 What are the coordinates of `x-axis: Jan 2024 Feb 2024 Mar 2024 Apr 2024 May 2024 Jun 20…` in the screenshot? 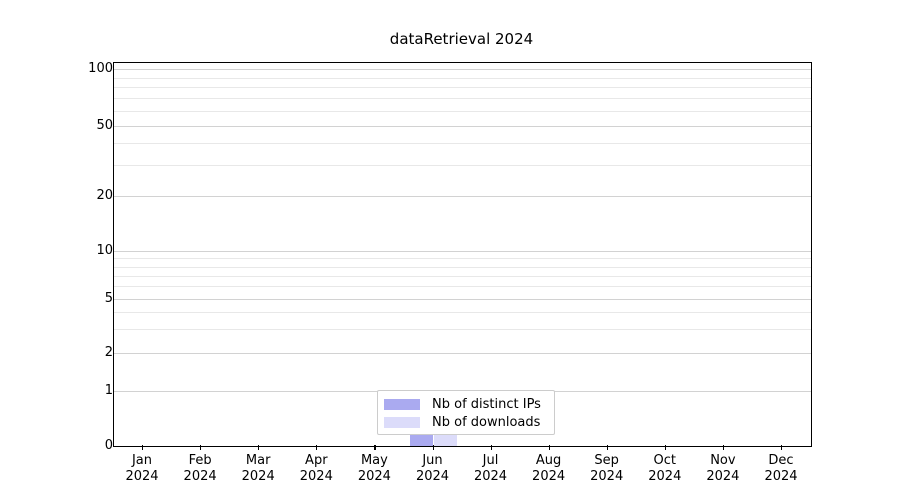 It's located at (461, 472).